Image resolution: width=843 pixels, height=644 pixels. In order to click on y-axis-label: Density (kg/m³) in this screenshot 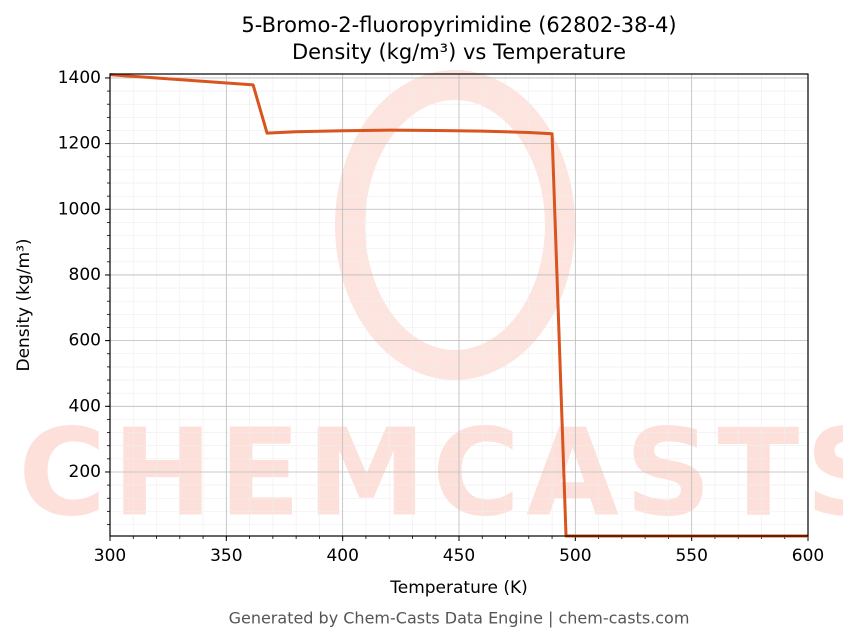, I will do `click(24, 304)`.